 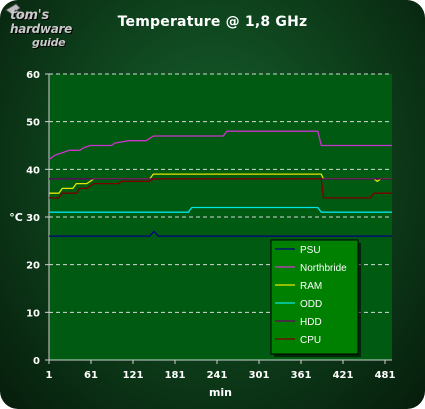 I want to click on chart-title: Temperature @ 1,8 GHz, so click(x=212, y=22).